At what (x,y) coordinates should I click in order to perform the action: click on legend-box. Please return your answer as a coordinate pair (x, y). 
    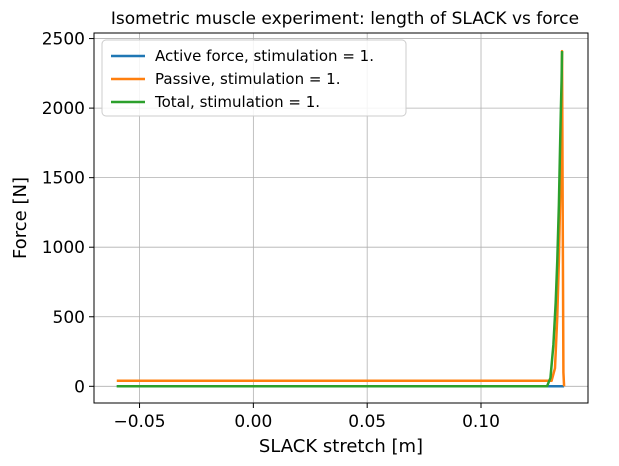
    Looking at the image, I should click on (254, 78).